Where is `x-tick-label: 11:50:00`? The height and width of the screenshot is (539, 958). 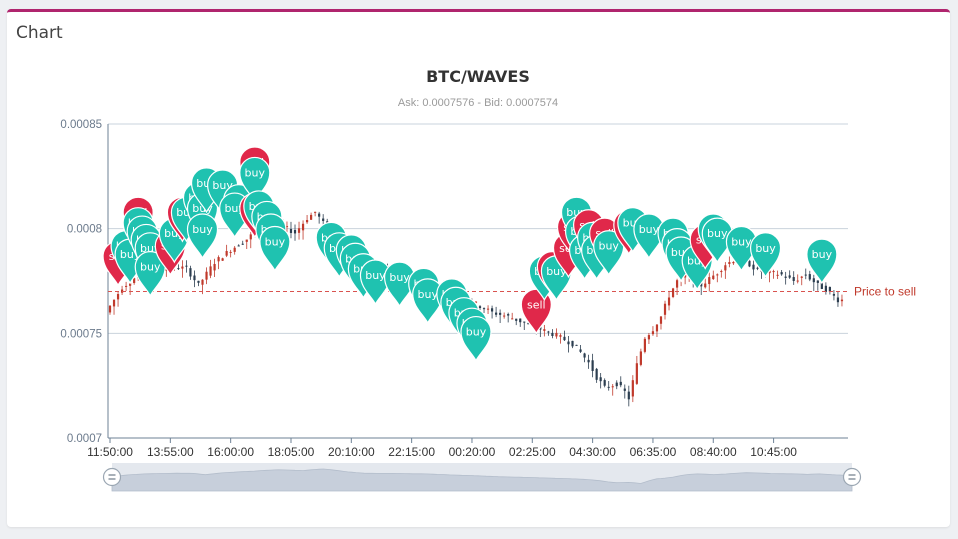 x-tick-label: 11:50:00 is located at coordinates (110, 452).